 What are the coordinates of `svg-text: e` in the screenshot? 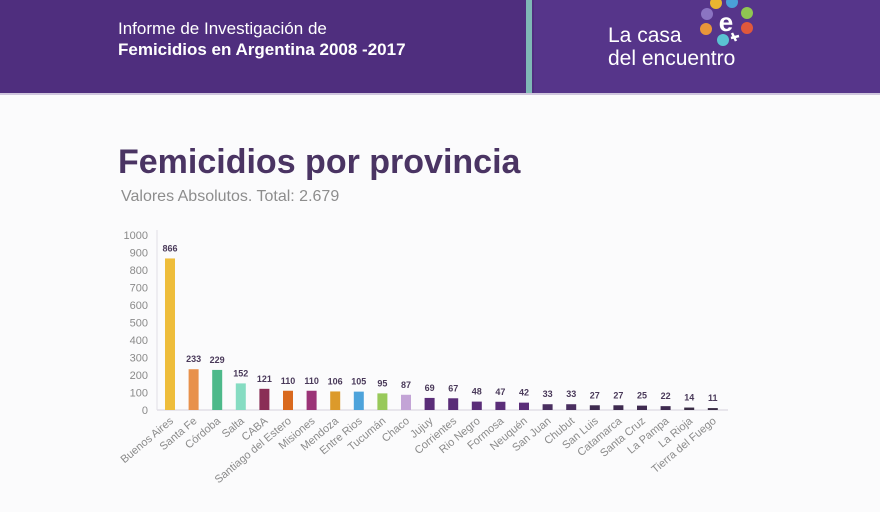 It's located at (726, 22).